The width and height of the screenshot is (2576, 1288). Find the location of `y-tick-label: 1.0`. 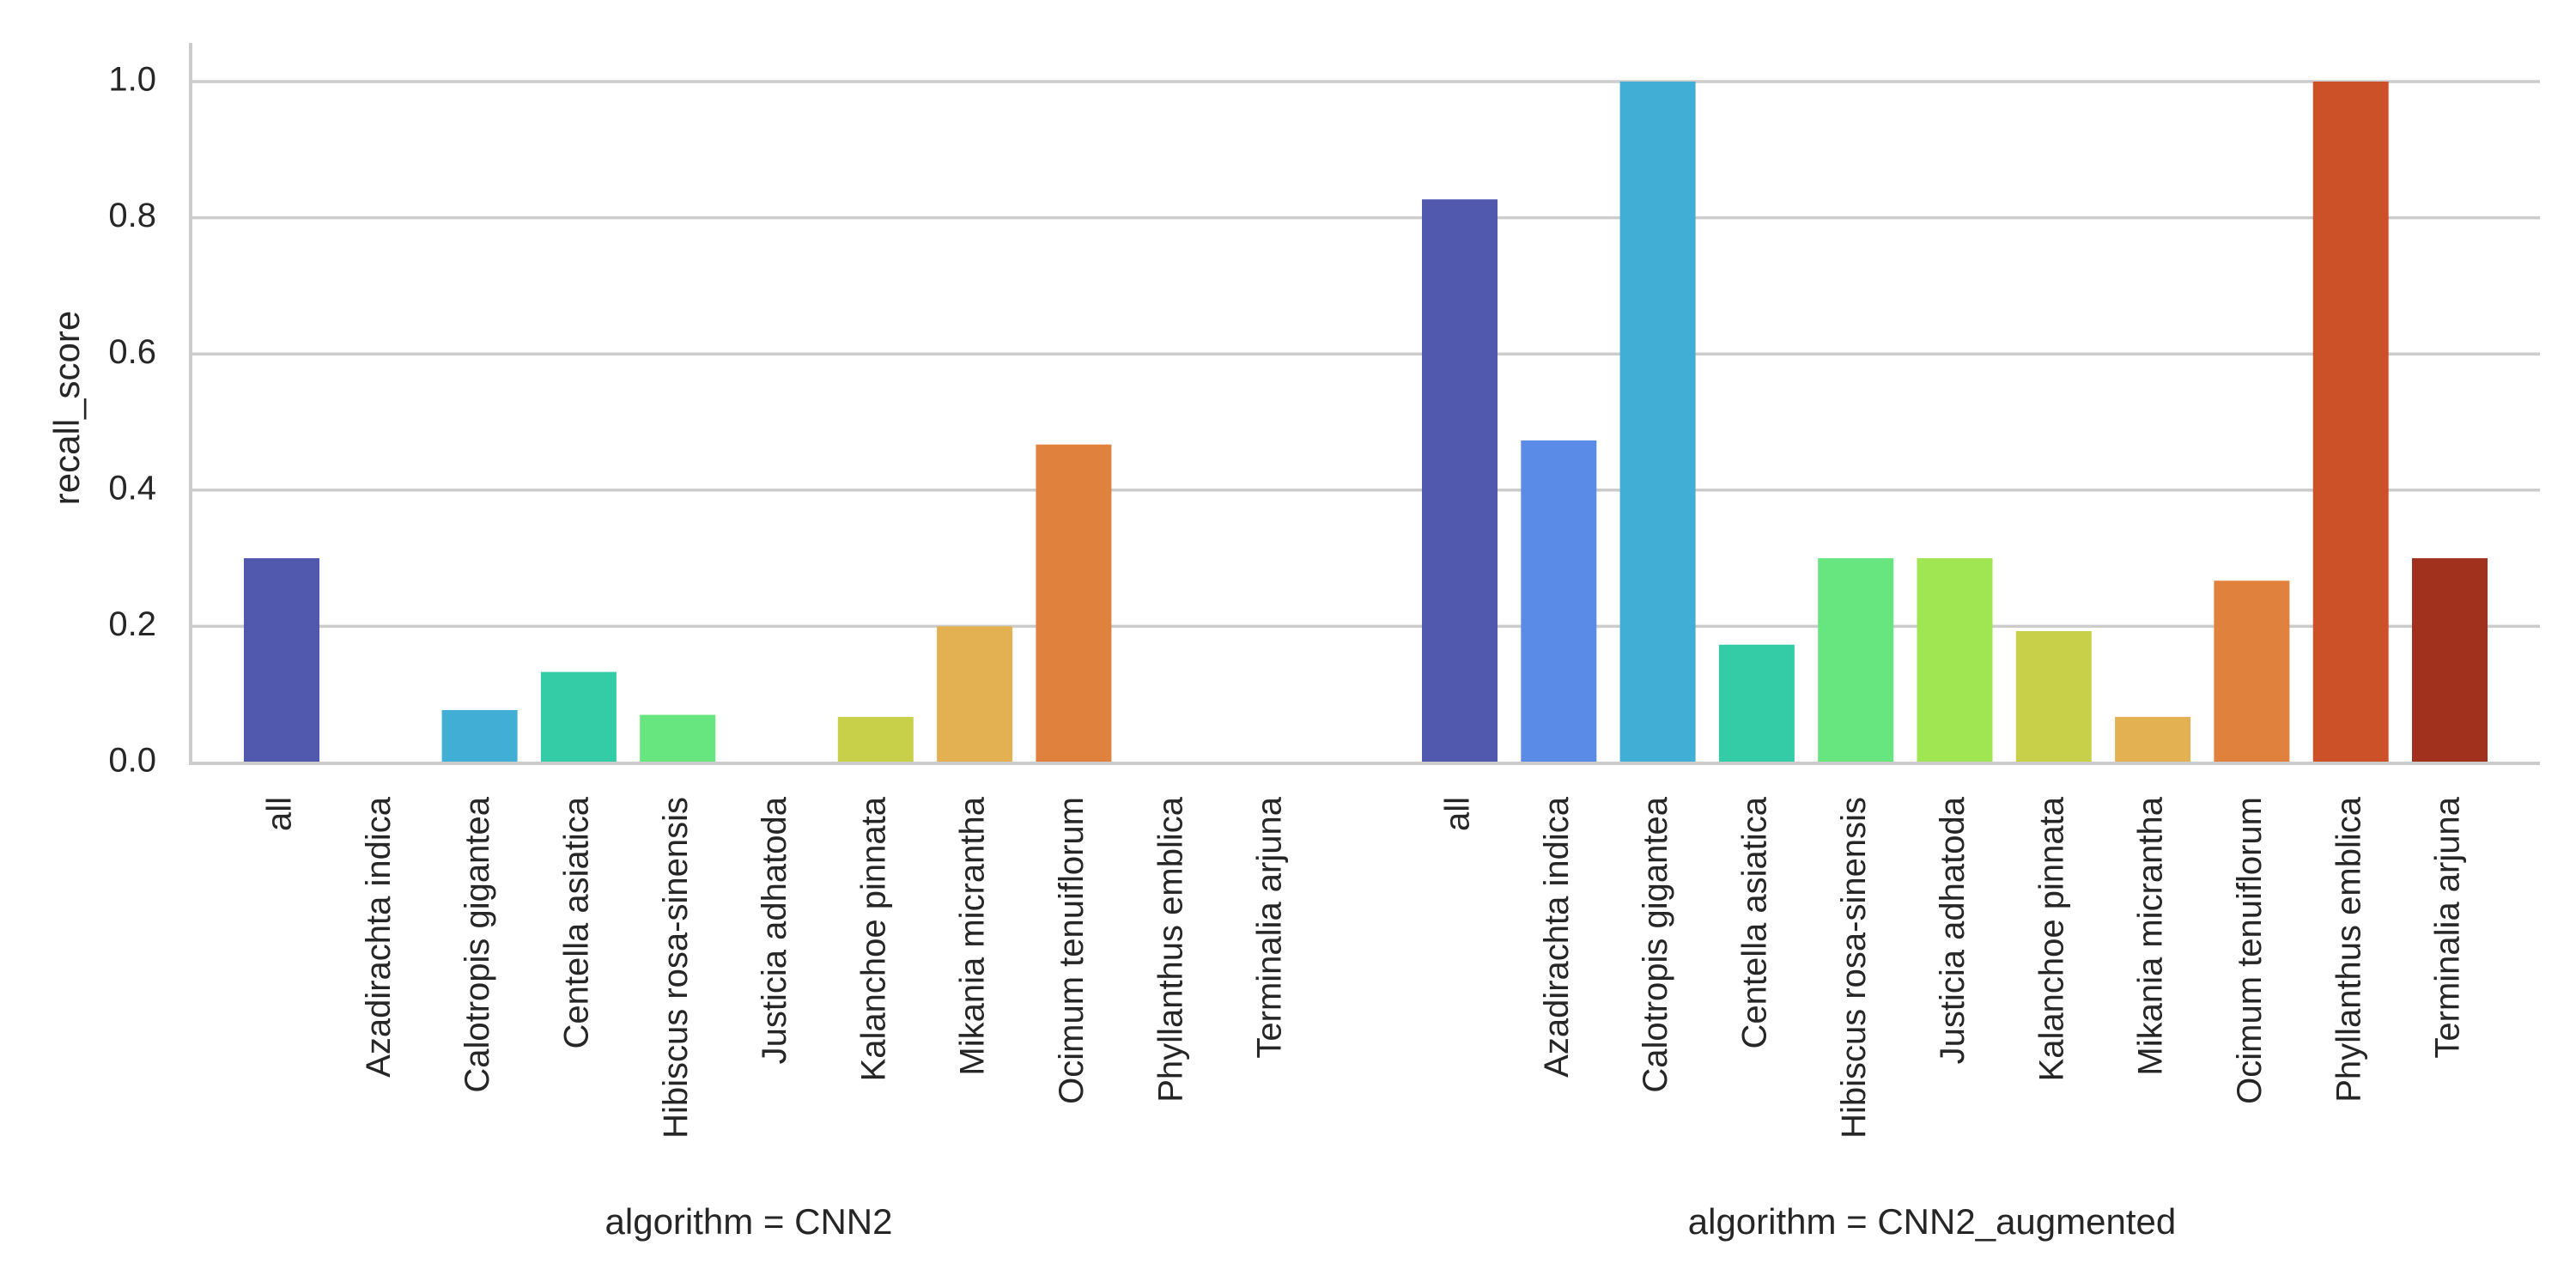

y-tick-label: 1.0 is located at coordinates (132, 80).